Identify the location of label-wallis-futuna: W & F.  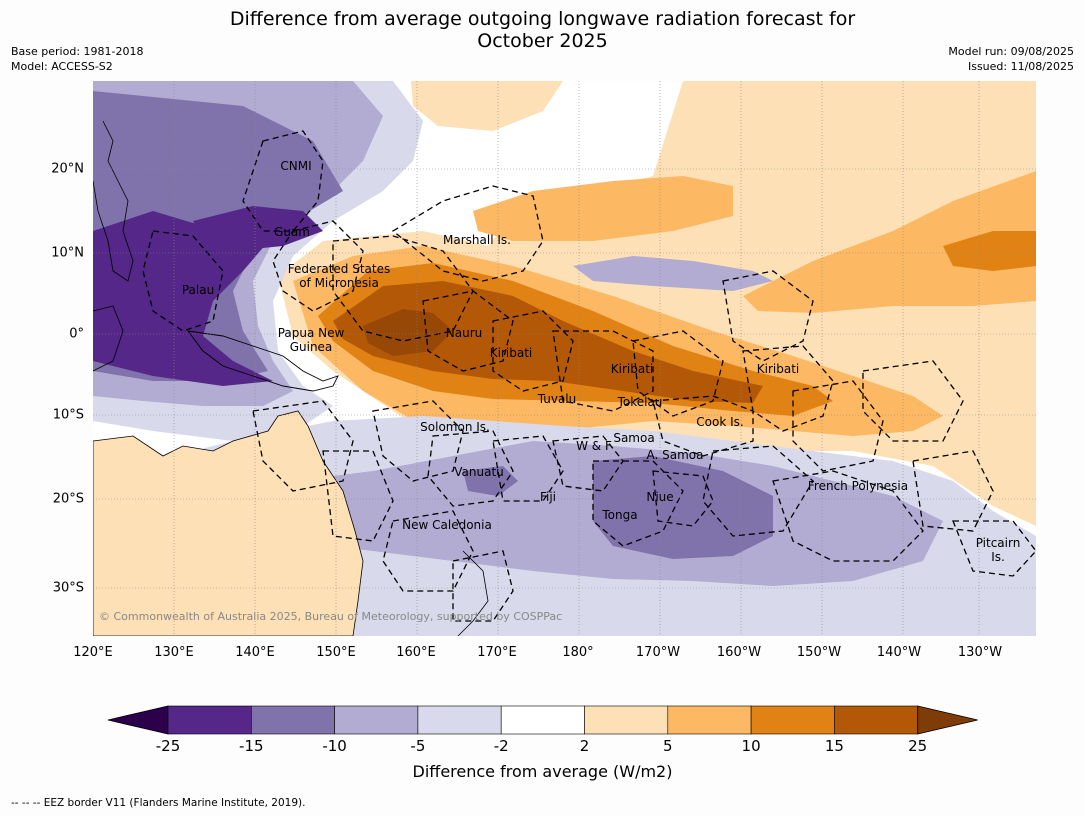
(594, 446).